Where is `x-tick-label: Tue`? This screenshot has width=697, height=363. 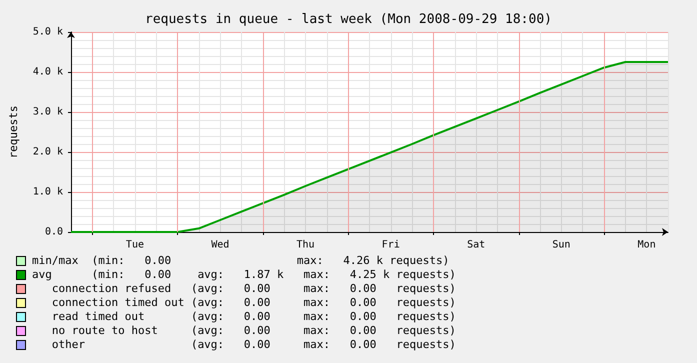
x-tick-label: Tue is located at coordinates (135, 245).